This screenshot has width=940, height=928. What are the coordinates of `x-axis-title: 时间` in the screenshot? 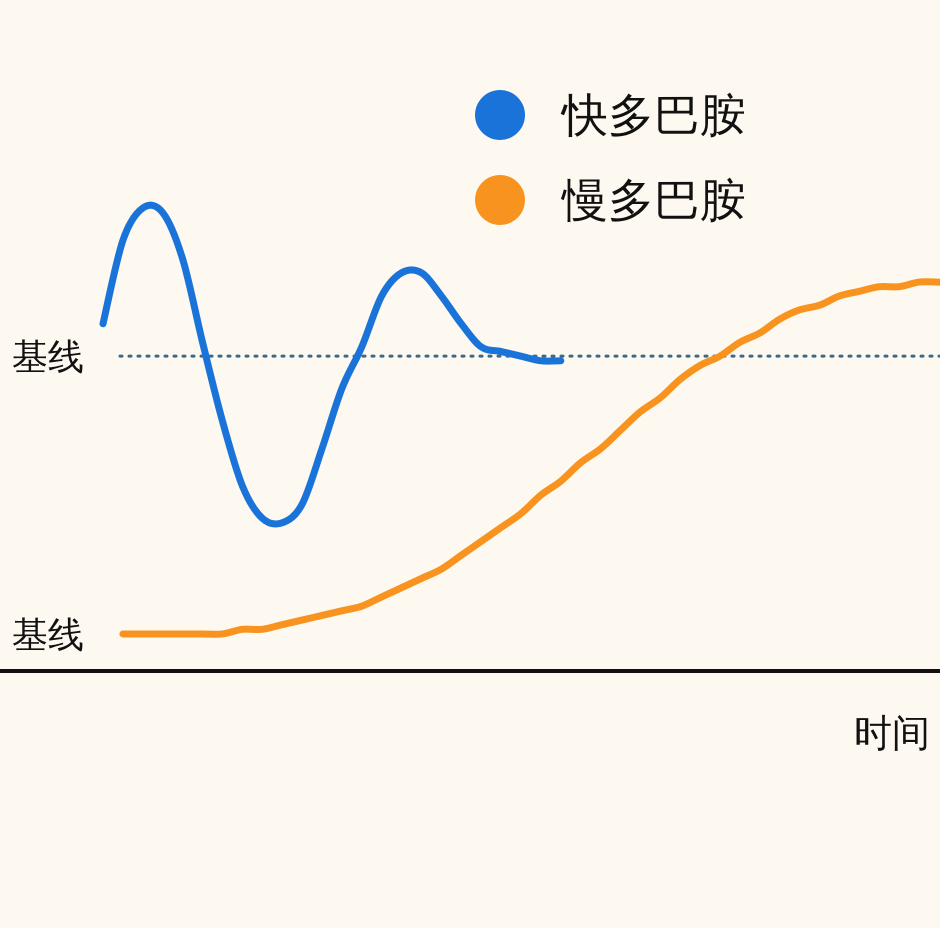 It's located at (892, 733).